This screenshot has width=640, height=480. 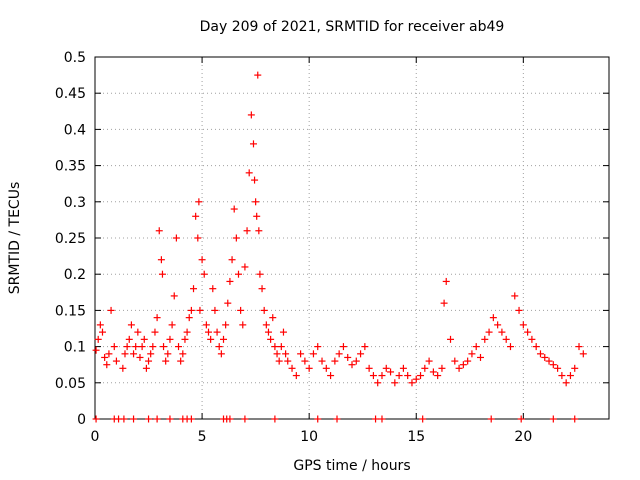 I want to click on y-tick-label: 0.1, so click(x=75, y=348).